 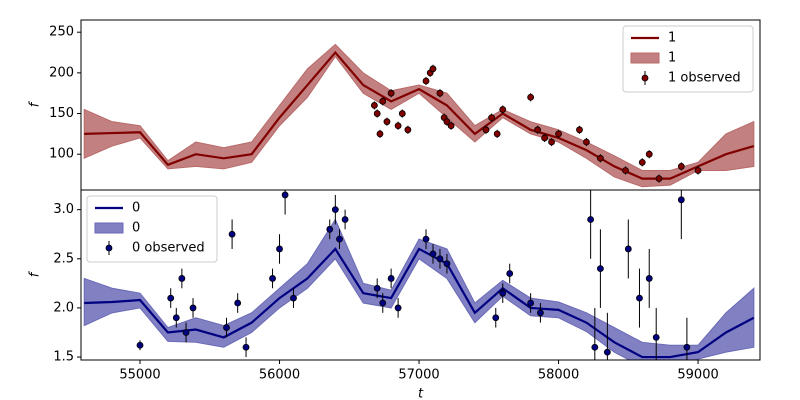 What do you see at coordinates (61, 154) in the screenshot?
I see `y-tick-label: 100` at bounding box center [61, 154].